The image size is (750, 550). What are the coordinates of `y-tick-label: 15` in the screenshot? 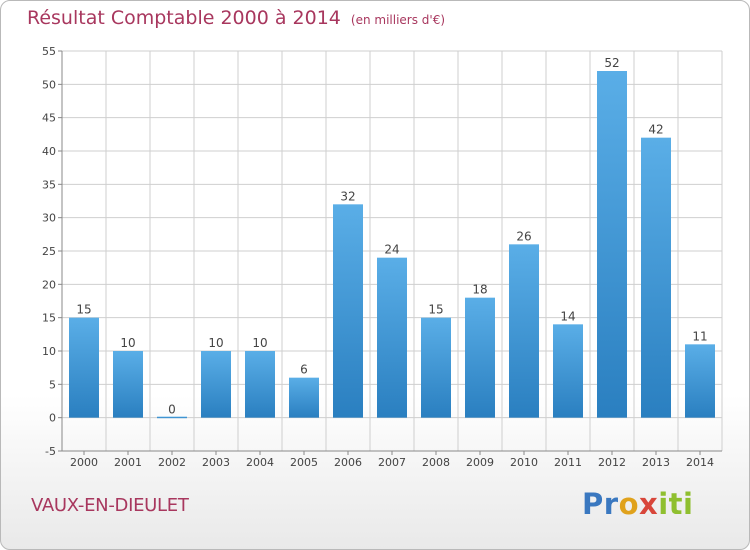 It's located at (49, 318).